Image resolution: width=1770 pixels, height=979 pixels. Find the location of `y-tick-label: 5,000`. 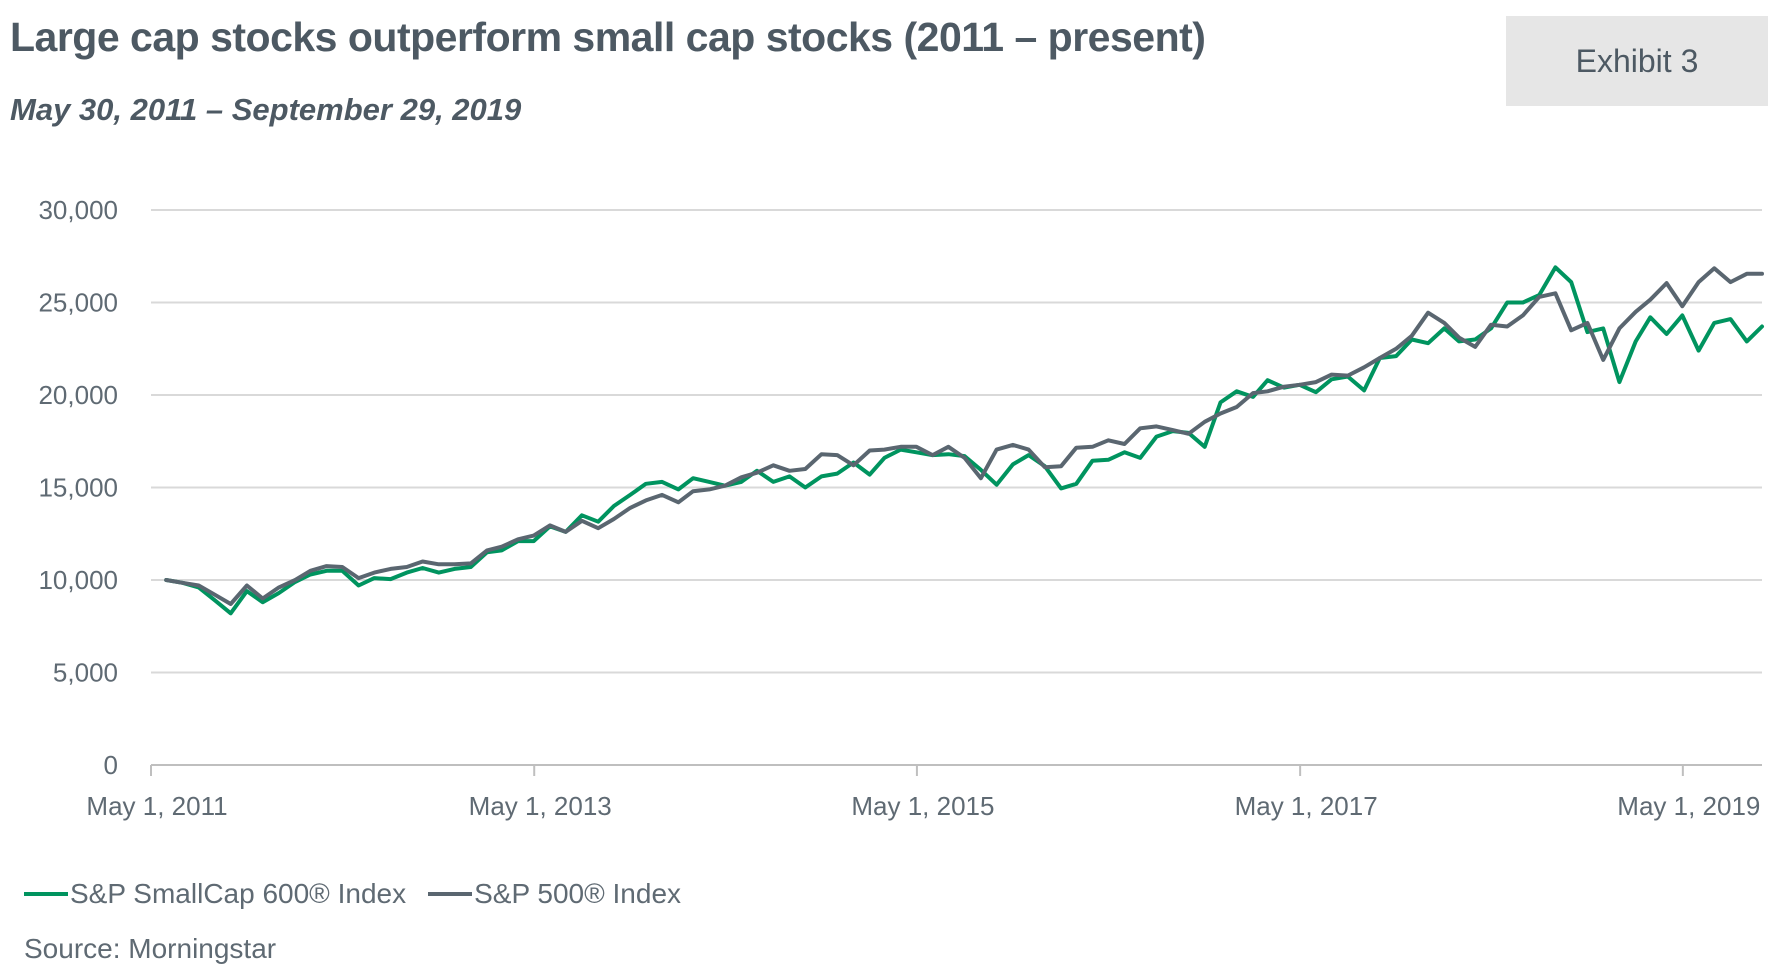

y-tick-label: 5,000 is located at coordinates (85, 673).